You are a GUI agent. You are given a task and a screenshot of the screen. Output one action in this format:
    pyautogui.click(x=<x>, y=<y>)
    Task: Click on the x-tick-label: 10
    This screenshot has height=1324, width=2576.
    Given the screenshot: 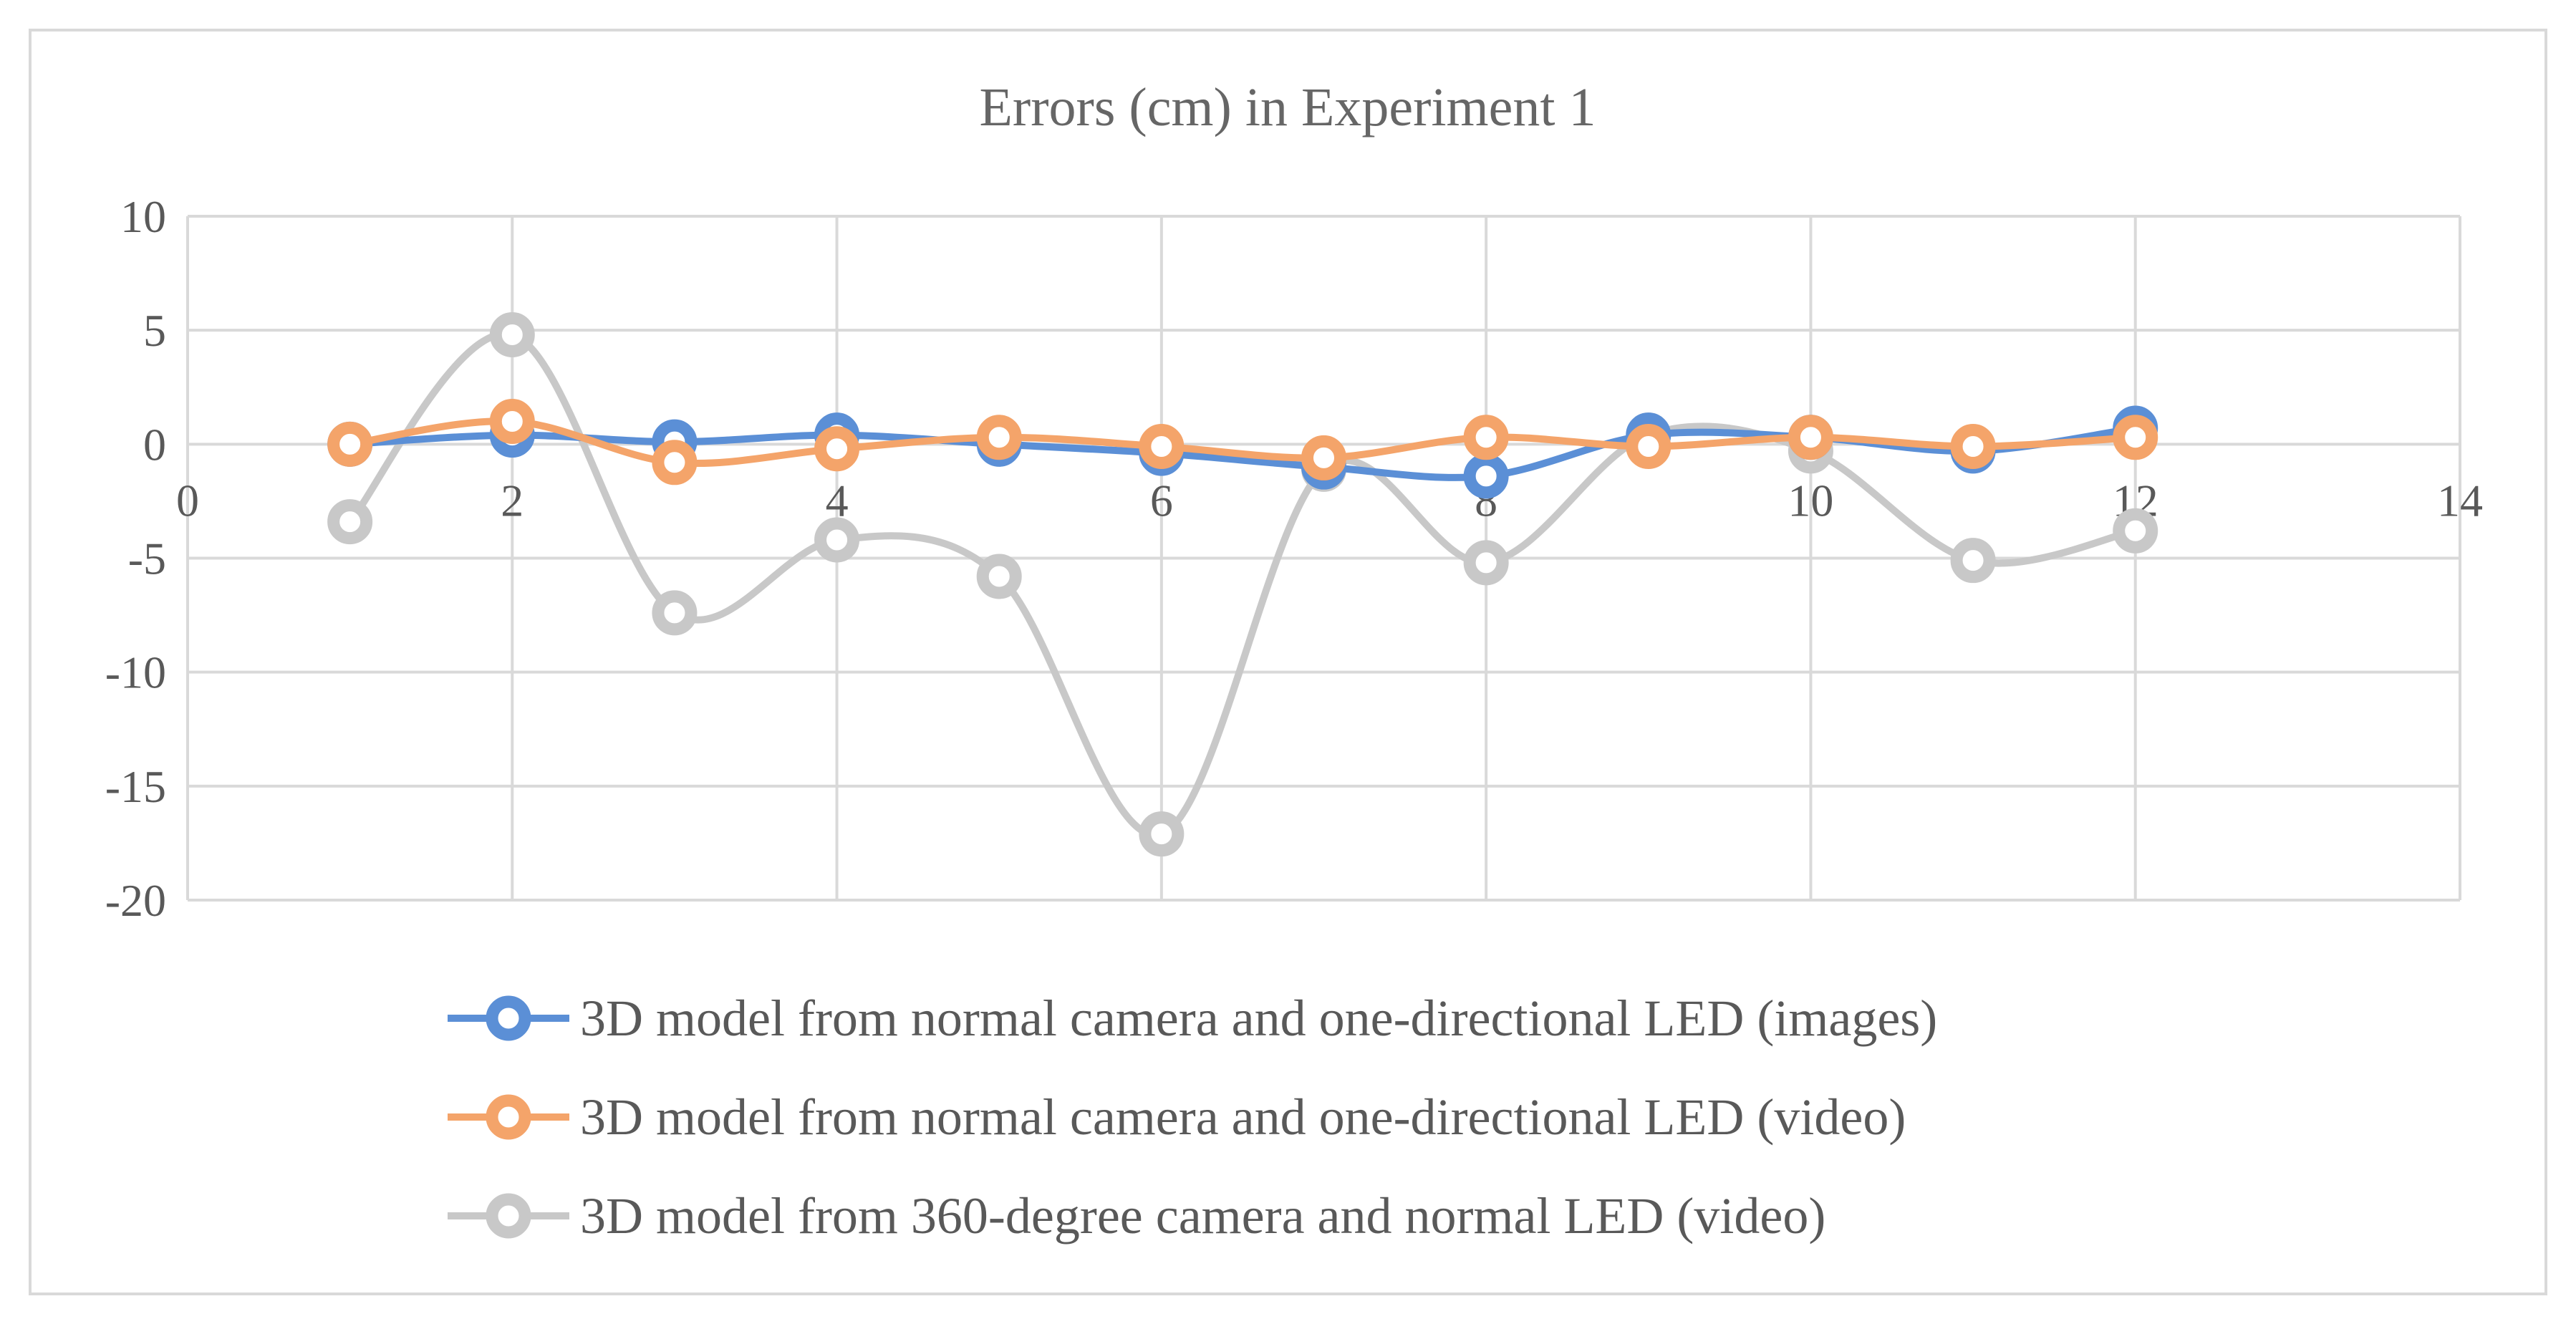 What is the action you would take?
    pyautogui.click(x=1810, y=500)
    